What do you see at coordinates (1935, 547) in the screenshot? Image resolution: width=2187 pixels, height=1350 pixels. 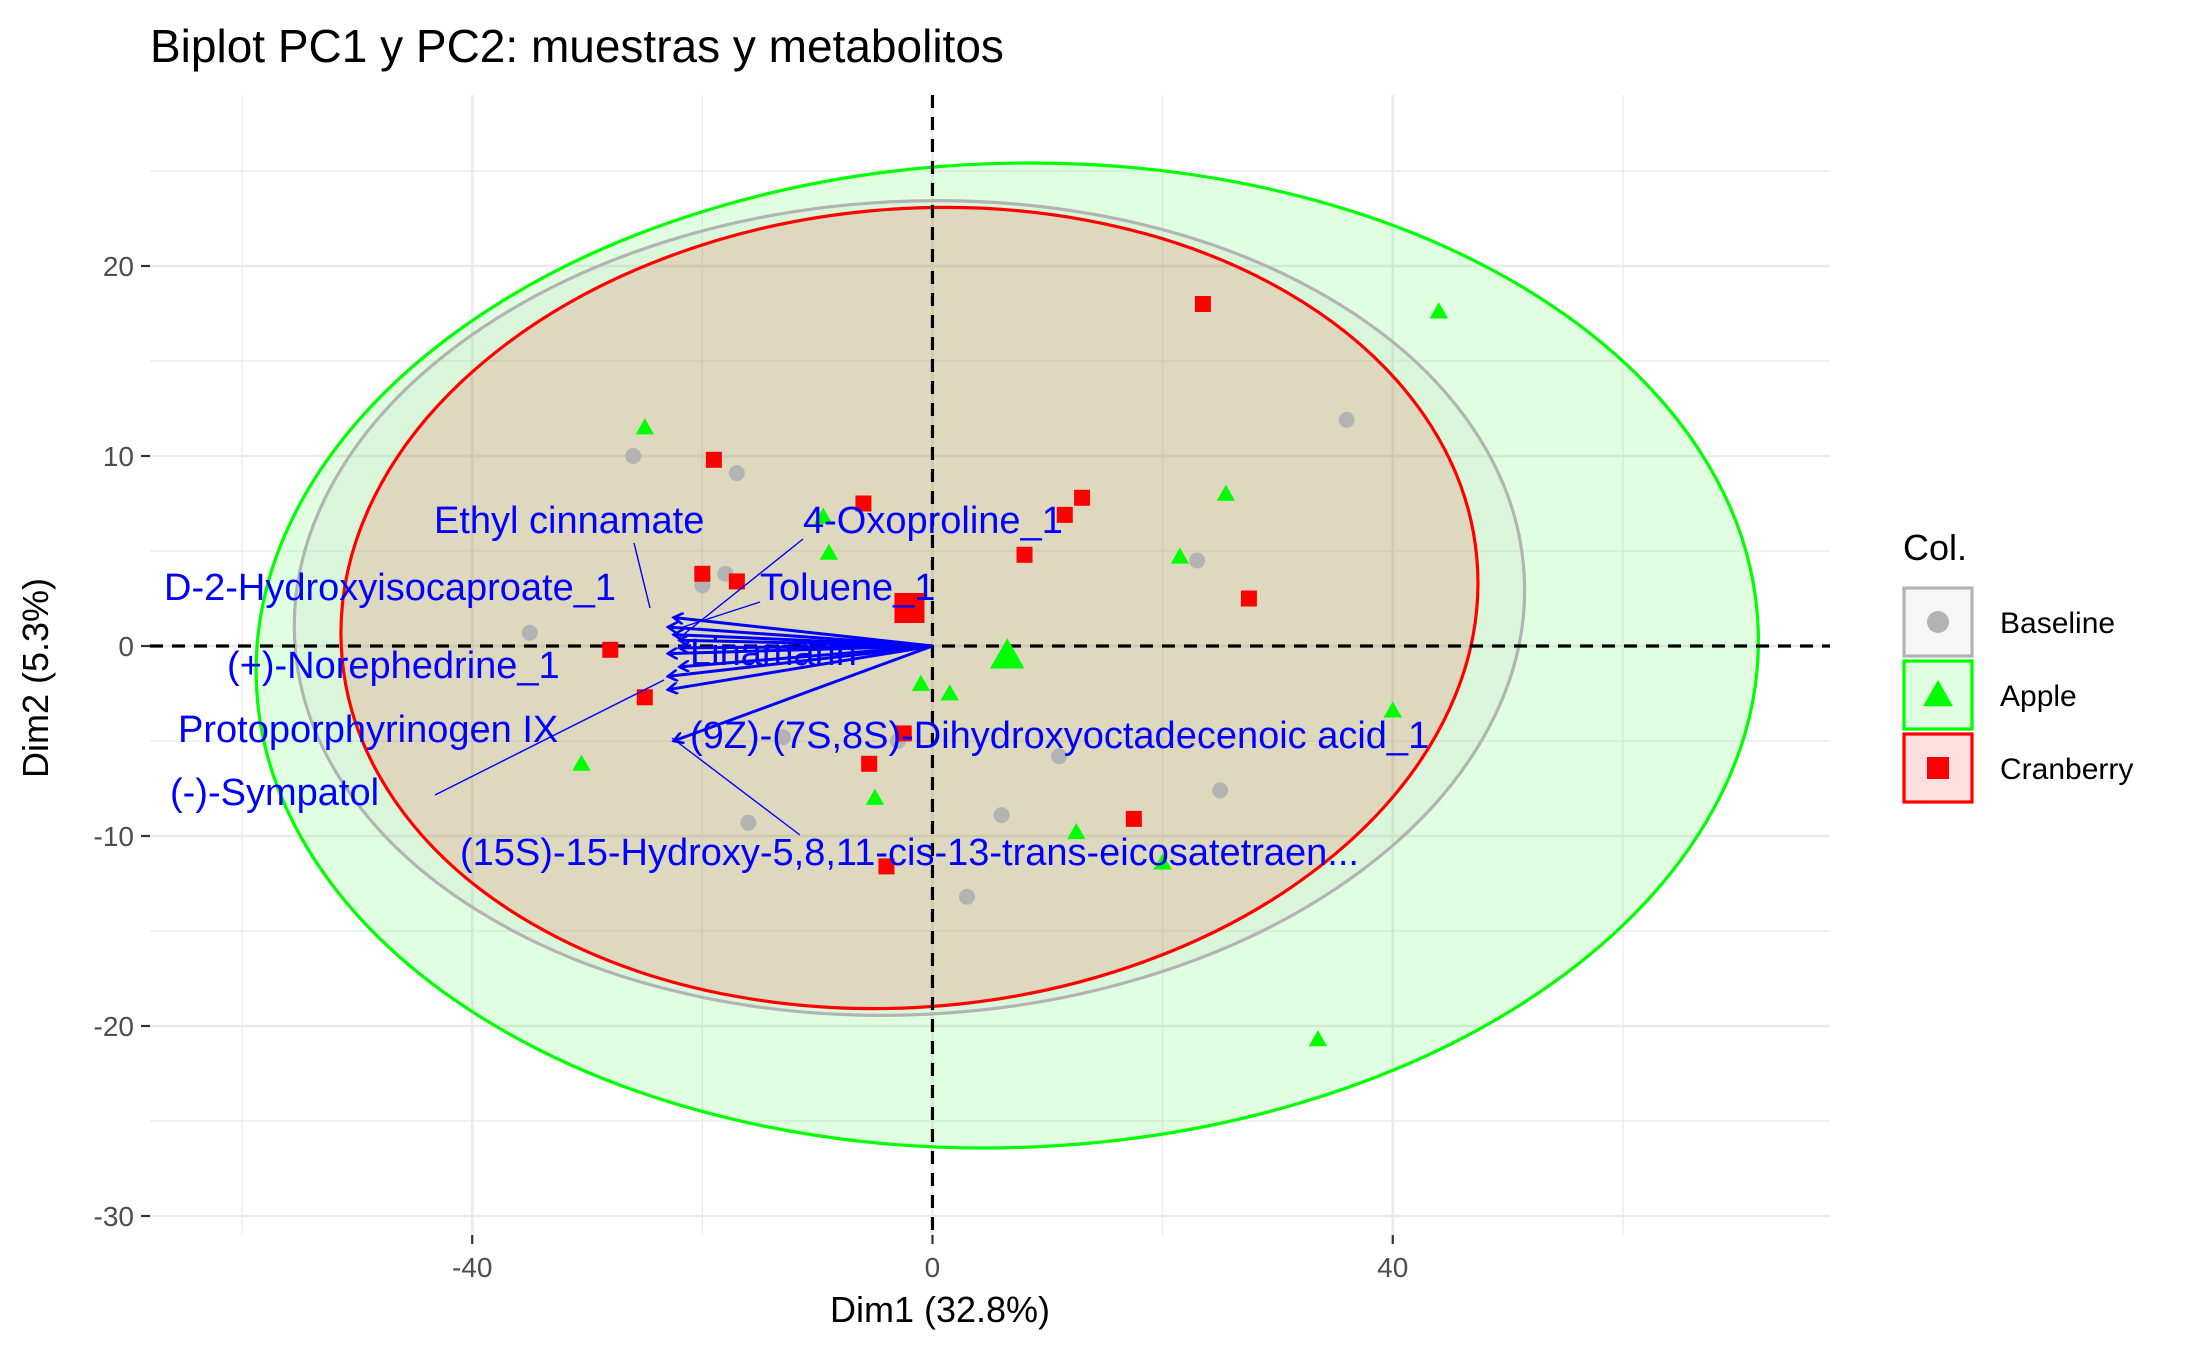 I see `legend-title: Col.` at bounding box center [1935, 547].